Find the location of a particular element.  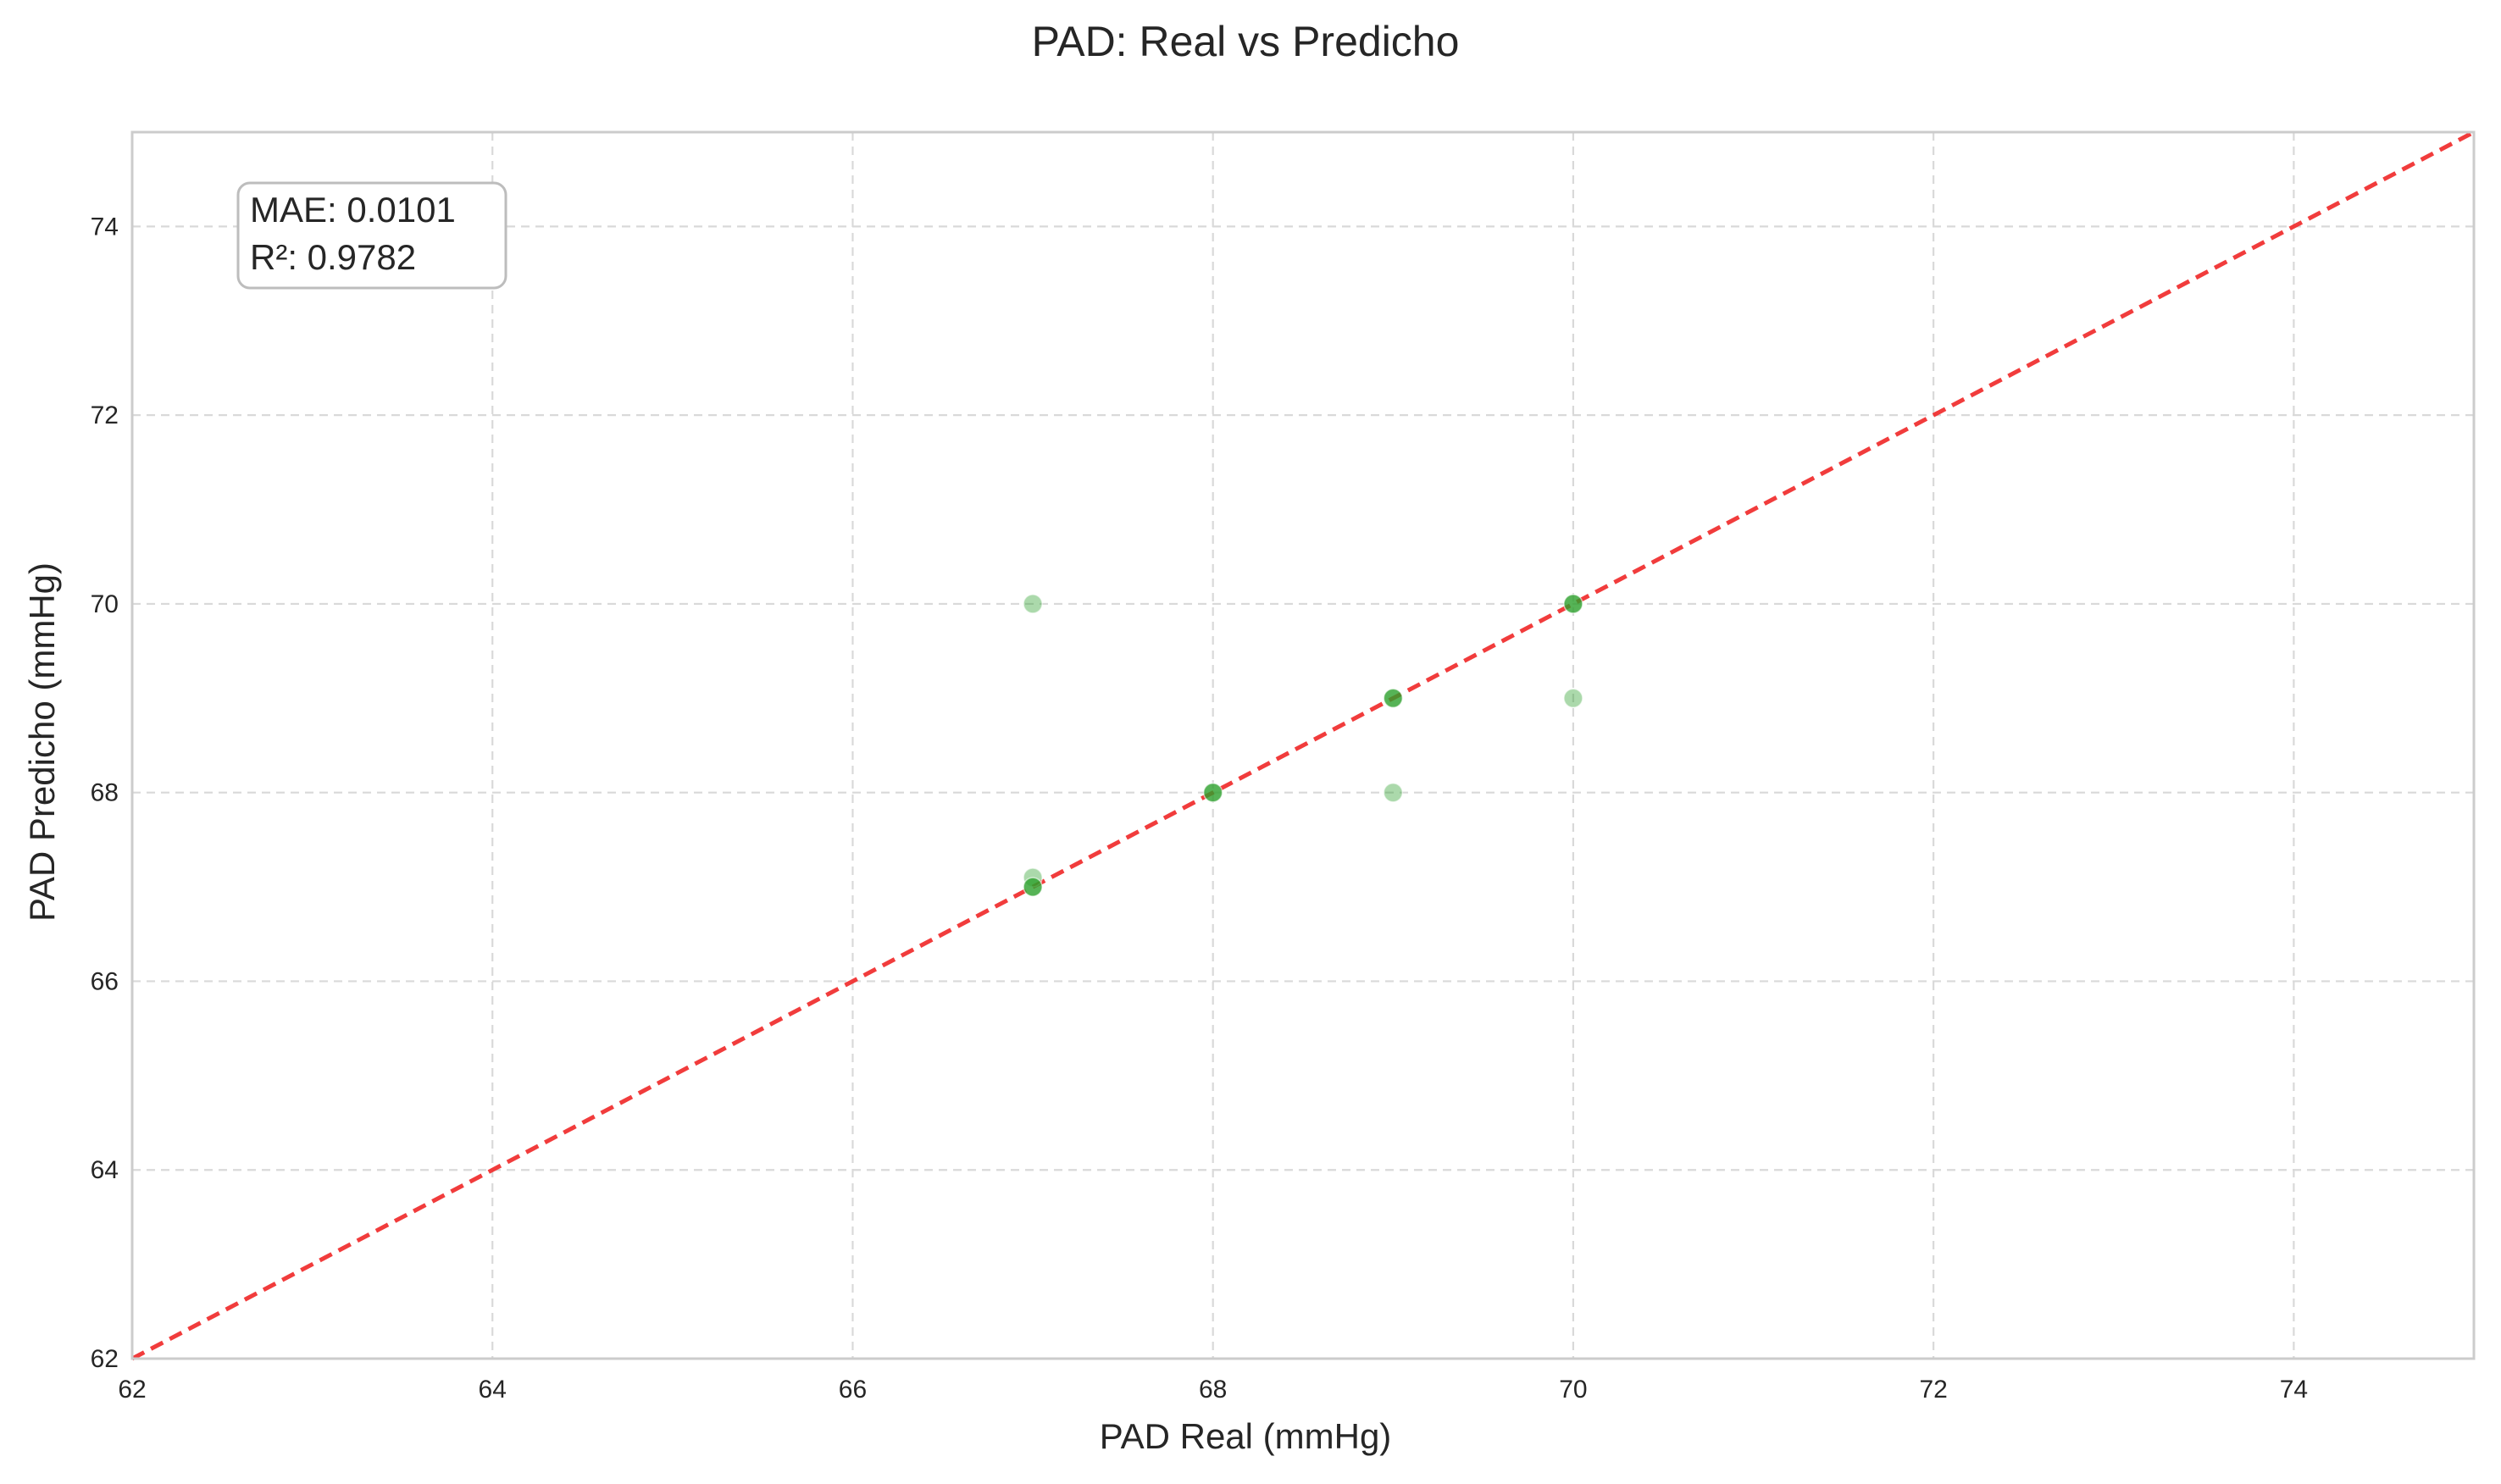

y-tick-label: 70 is located at coordinates (105, 604).